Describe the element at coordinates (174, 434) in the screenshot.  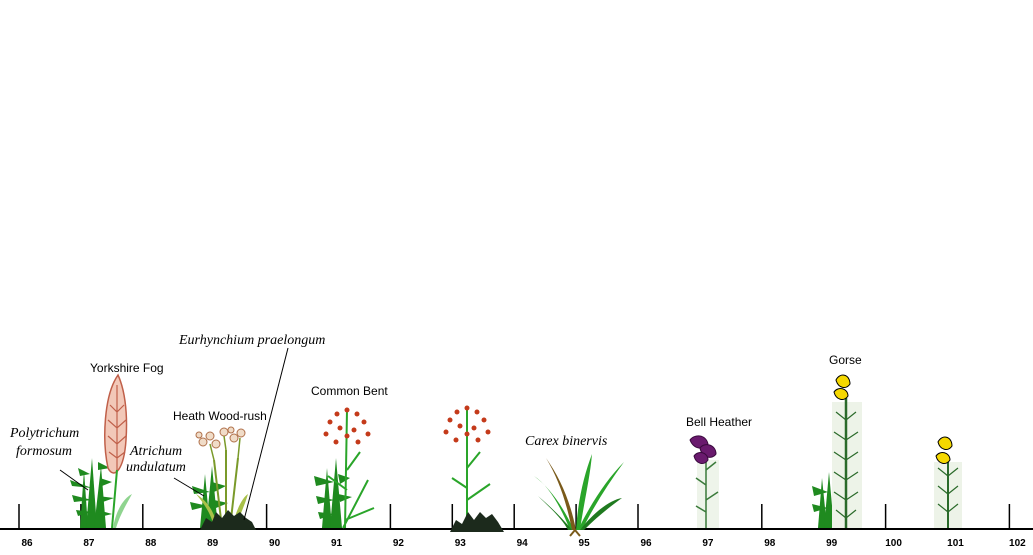
I see `leader-lines` at that location.